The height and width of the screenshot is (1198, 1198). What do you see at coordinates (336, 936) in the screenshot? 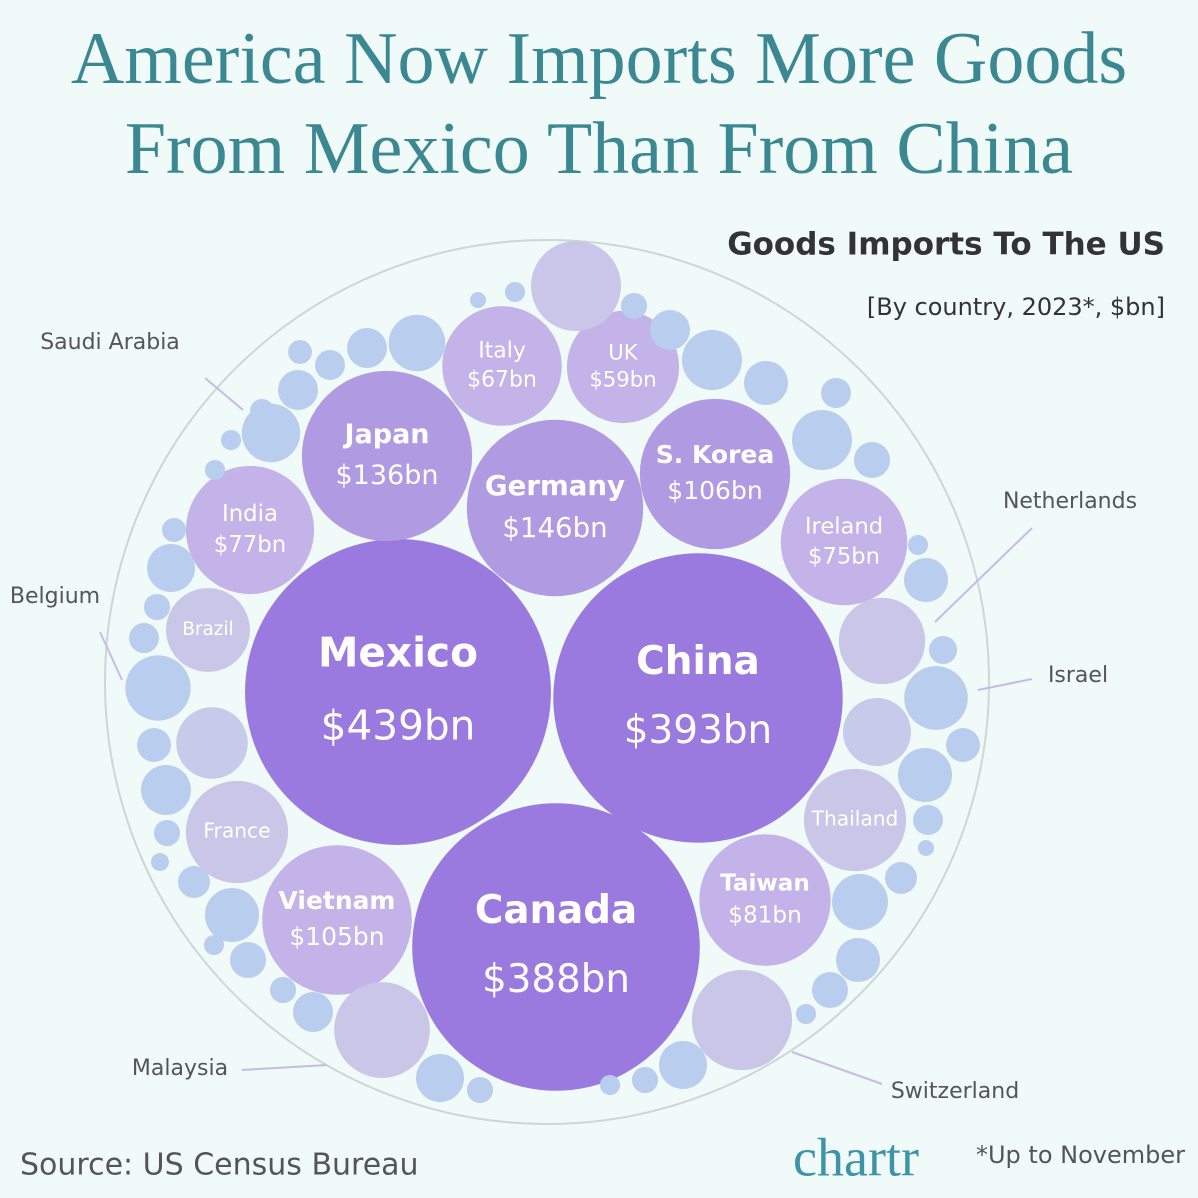
I see `value-label: $105bn` at bounding box center [336, 936].